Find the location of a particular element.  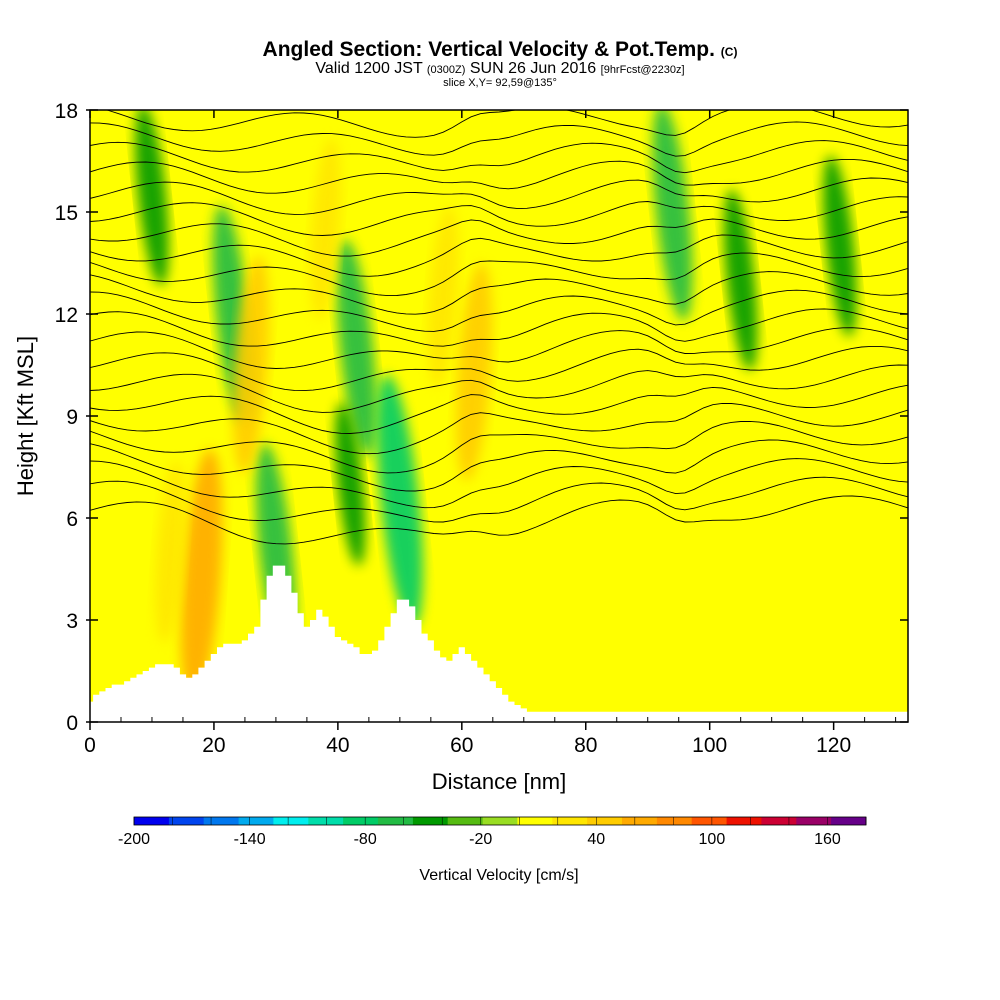

valid-forecast: [9hrFcst@2230z] is located at coordinates (642, 70).